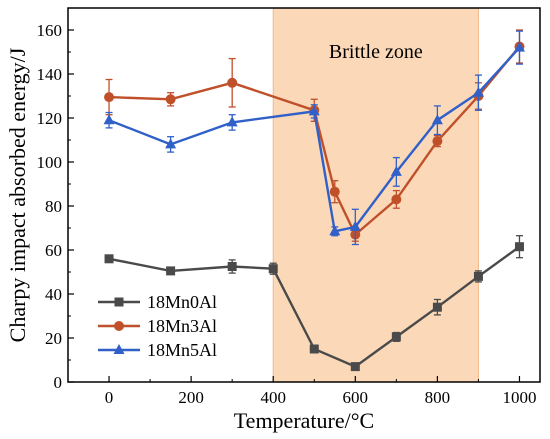  Describe the element at coordinates (519, 397) in the screenshot. I see `x-tick-label: 1000` at that location.